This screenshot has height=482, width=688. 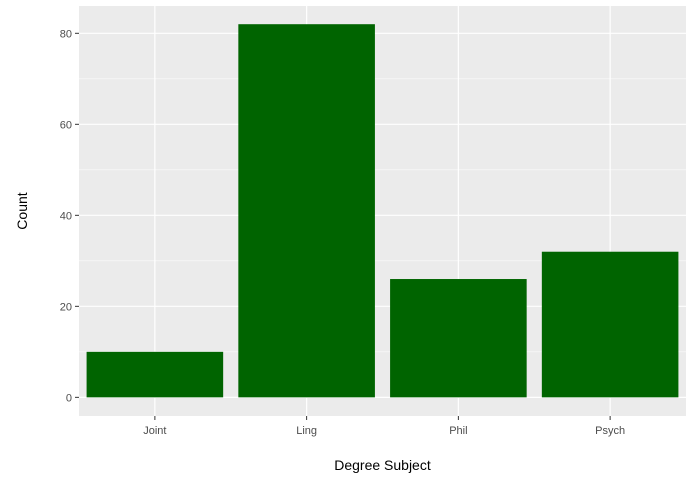 I want to click on x-axis-title: Degree Subject, so click(x=382, y=465).